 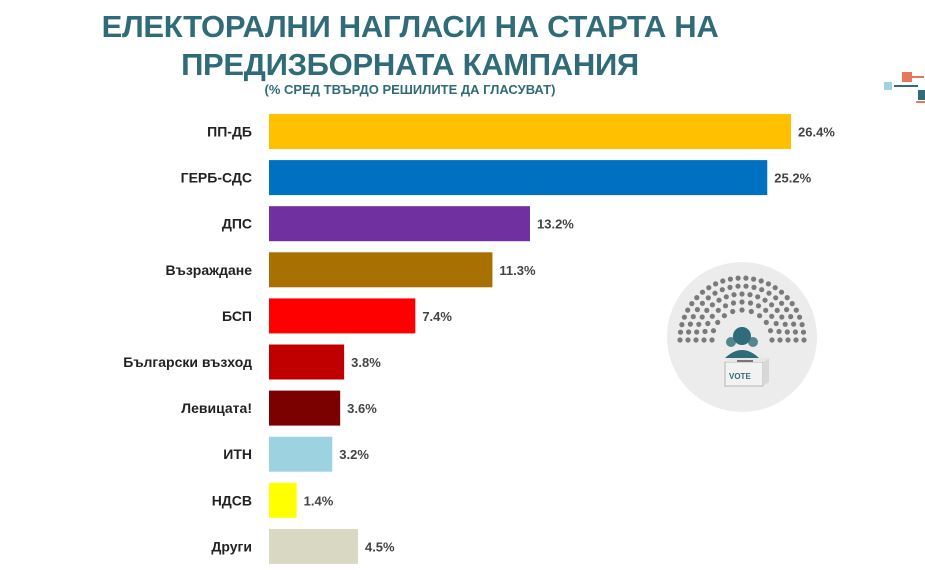 I want to click on category-label: ПП-ДБ, so click(x=229, y=132).